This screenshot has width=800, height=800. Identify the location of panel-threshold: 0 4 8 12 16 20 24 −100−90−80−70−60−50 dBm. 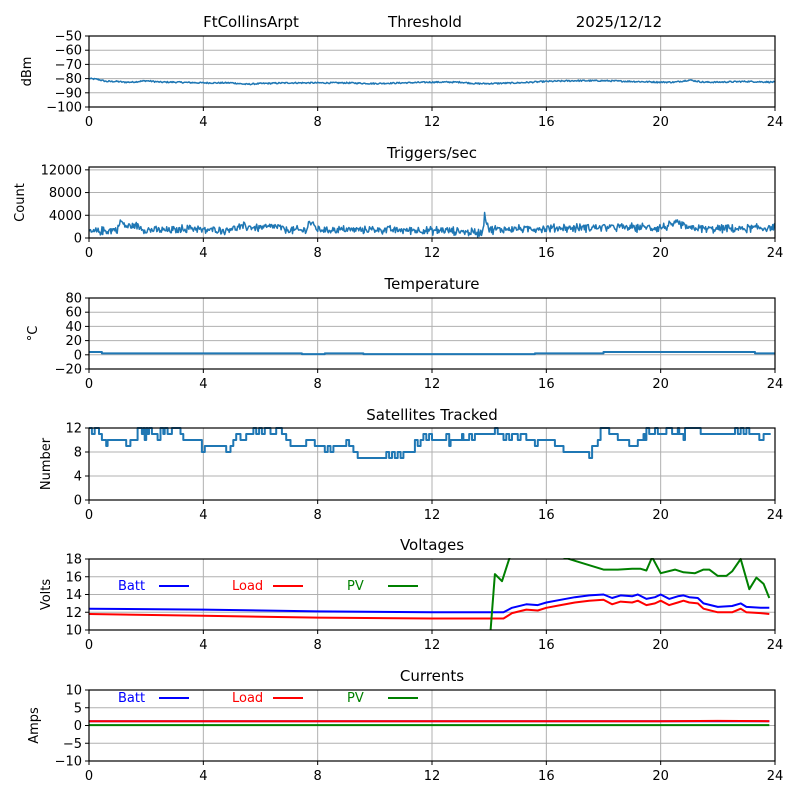
(401, 80).